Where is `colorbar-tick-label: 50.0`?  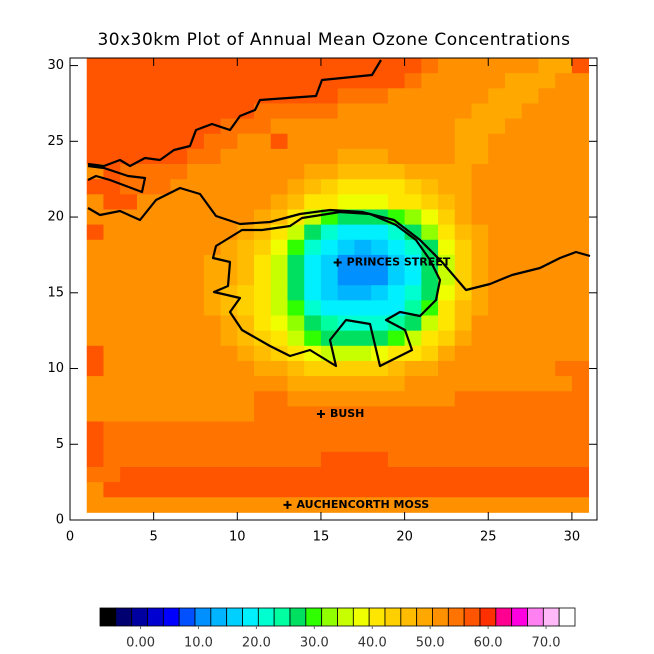 colorbar-tick-label: 50.0 is located at coordinates (430, 643).